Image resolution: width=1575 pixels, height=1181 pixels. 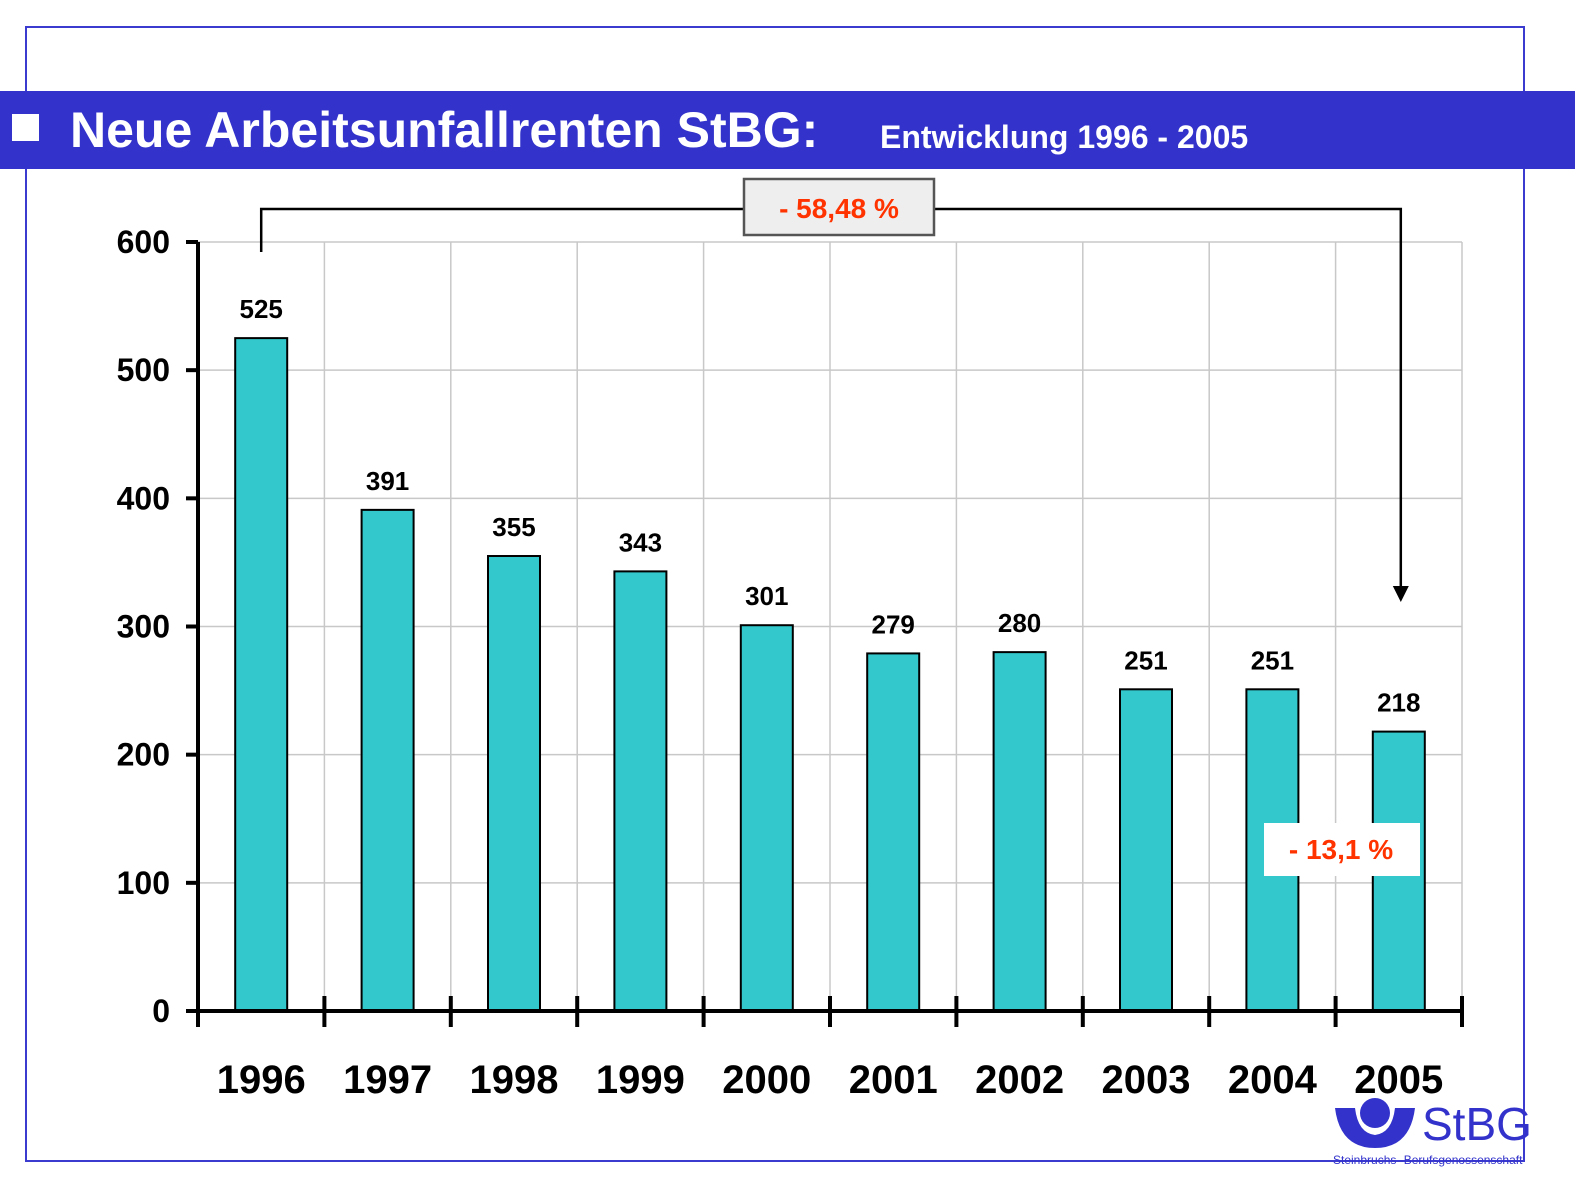 I want to click on x-tick-label: 2001, so click(x=893, y=1080).